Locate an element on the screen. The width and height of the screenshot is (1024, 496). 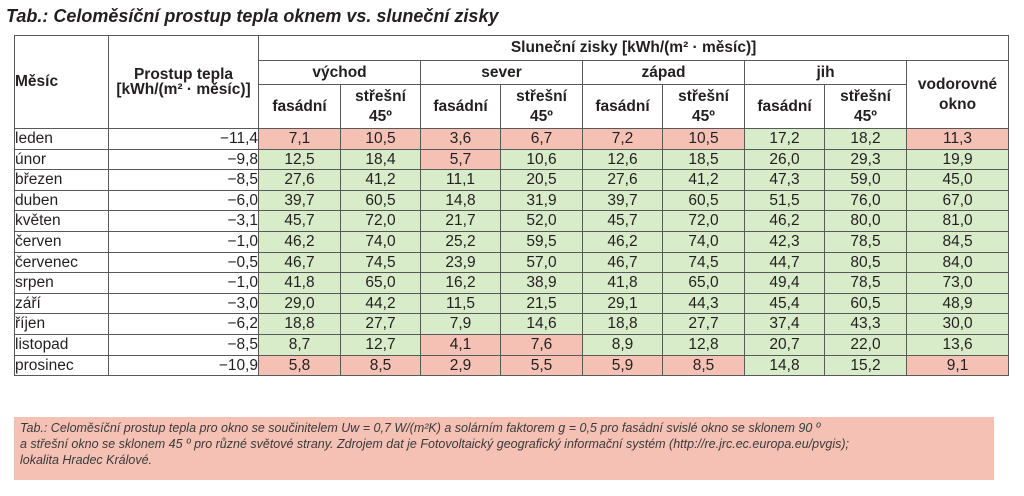
month-cell: listopad is located at coordinates (61, 344).